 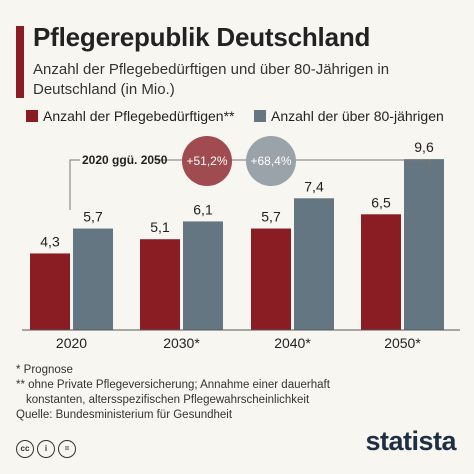 I want to click on data-label: 9,6, so click(x=424, y=147).